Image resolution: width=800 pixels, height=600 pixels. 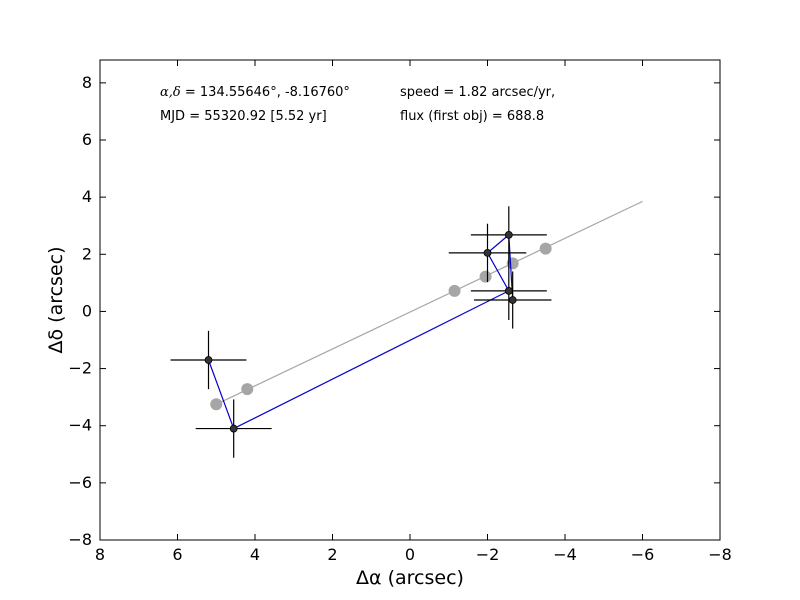 I want to click on x-tick-label: 0, so click(x=410, y=554).